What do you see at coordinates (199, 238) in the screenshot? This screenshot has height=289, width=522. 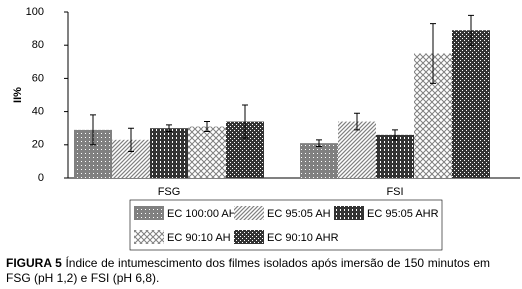 I see `legend-label: EC 90:10 AH` at bounding box center [199, 238].